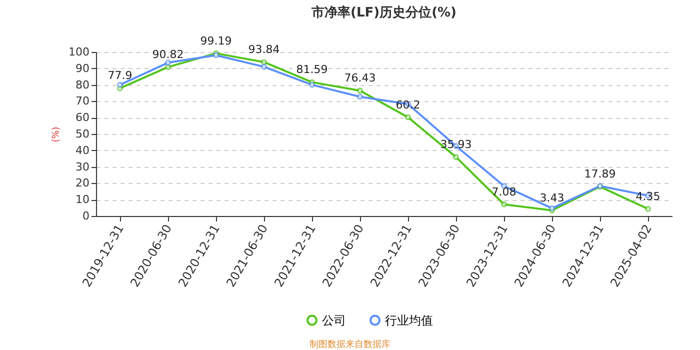 The height and width of the screenshot is (350, 700). Describe the element at coordinates (168, 55) in the screenshot. I see `data-label: 90.82` at that location.